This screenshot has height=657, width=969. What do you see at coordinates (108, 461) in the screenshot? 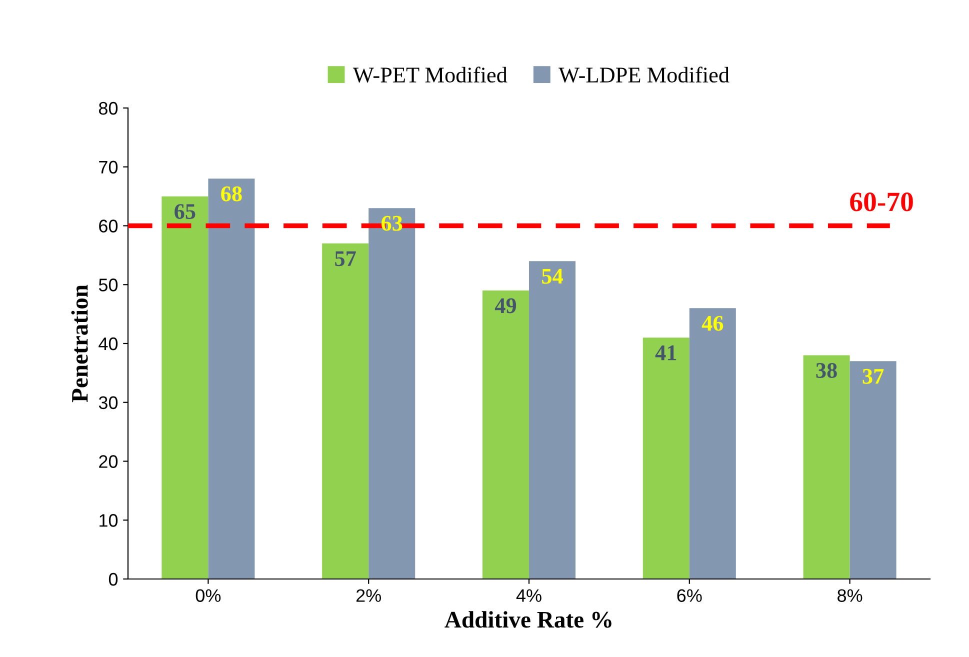
I see `y-tick-label: 20` at bounding box center [108, 461].